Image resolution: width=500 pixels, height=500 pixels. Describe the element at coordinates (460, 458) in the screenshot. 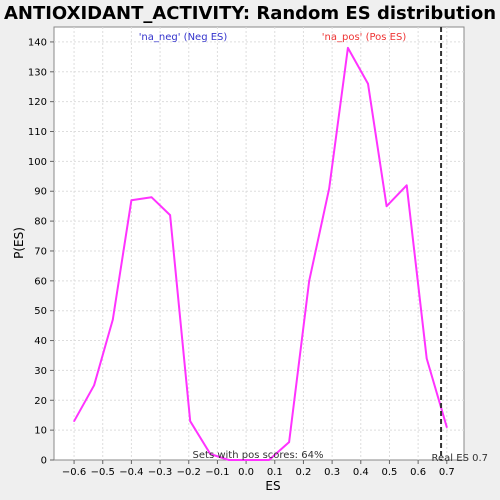

I see `real-es-label: Real ES 0.7` at that location.